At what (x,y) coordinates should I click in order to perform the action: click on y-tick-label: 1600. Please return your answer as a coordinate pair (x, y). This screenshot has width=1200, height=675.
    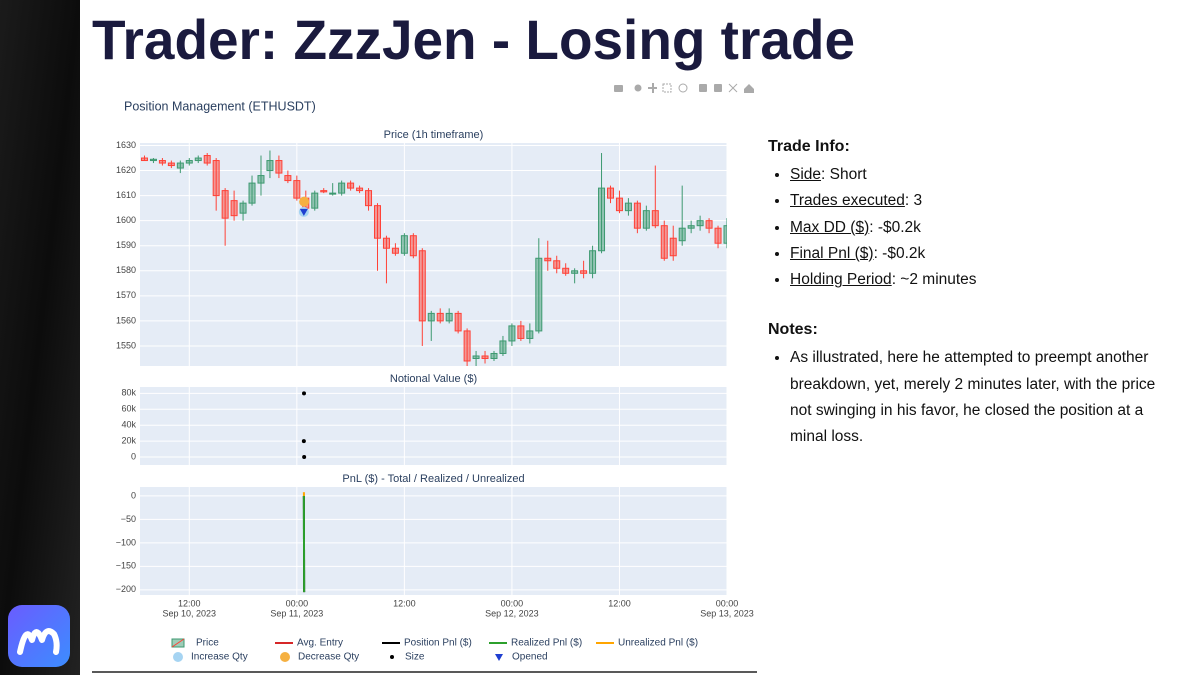
    Looking at the image, I should click on (126, 220).